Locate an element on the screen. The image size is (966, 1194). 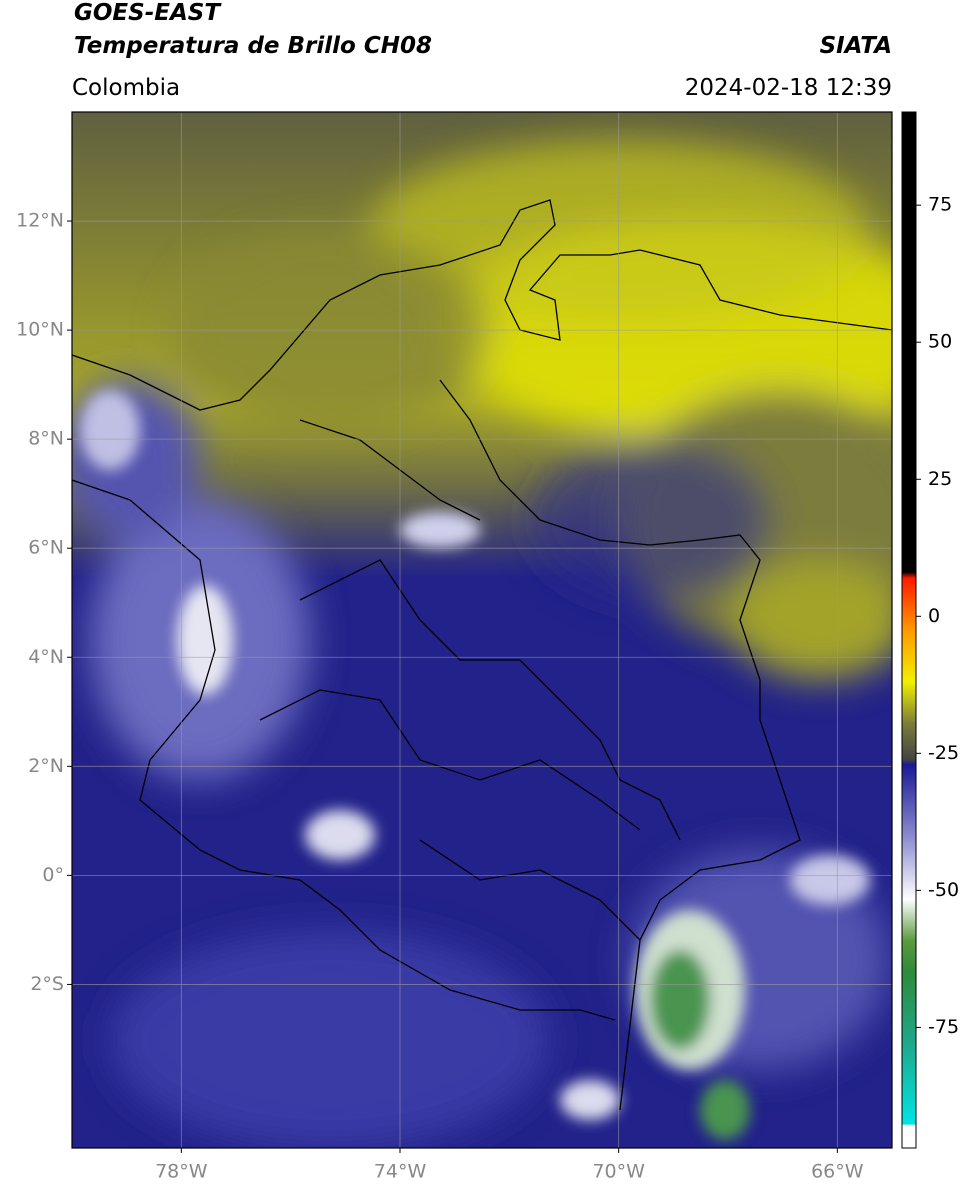
colorbar-label: 0 is located at coordinates (934, 616).